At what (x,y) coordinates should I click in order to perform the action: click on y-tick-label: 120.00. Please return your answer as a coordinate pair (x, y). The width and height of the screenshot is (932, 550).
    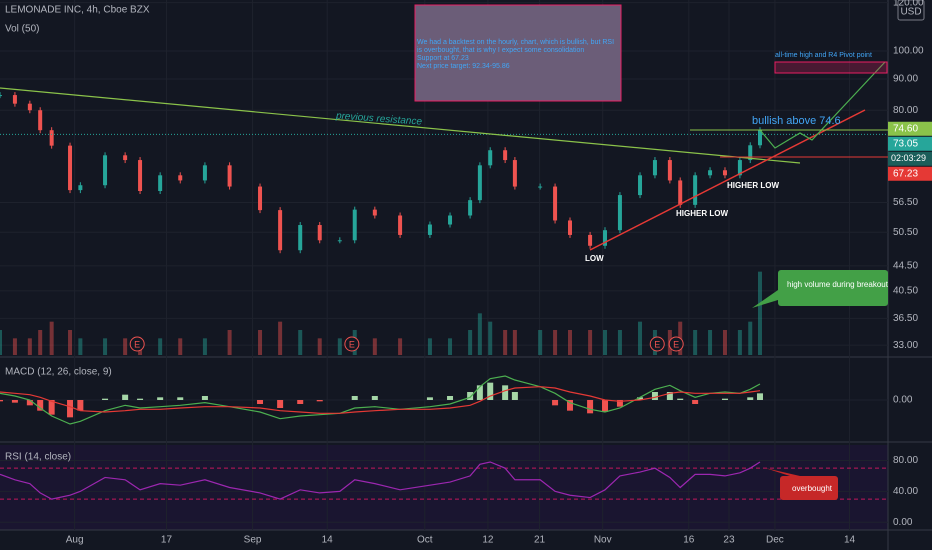
    Looking at the image, I should click on (908, 4).